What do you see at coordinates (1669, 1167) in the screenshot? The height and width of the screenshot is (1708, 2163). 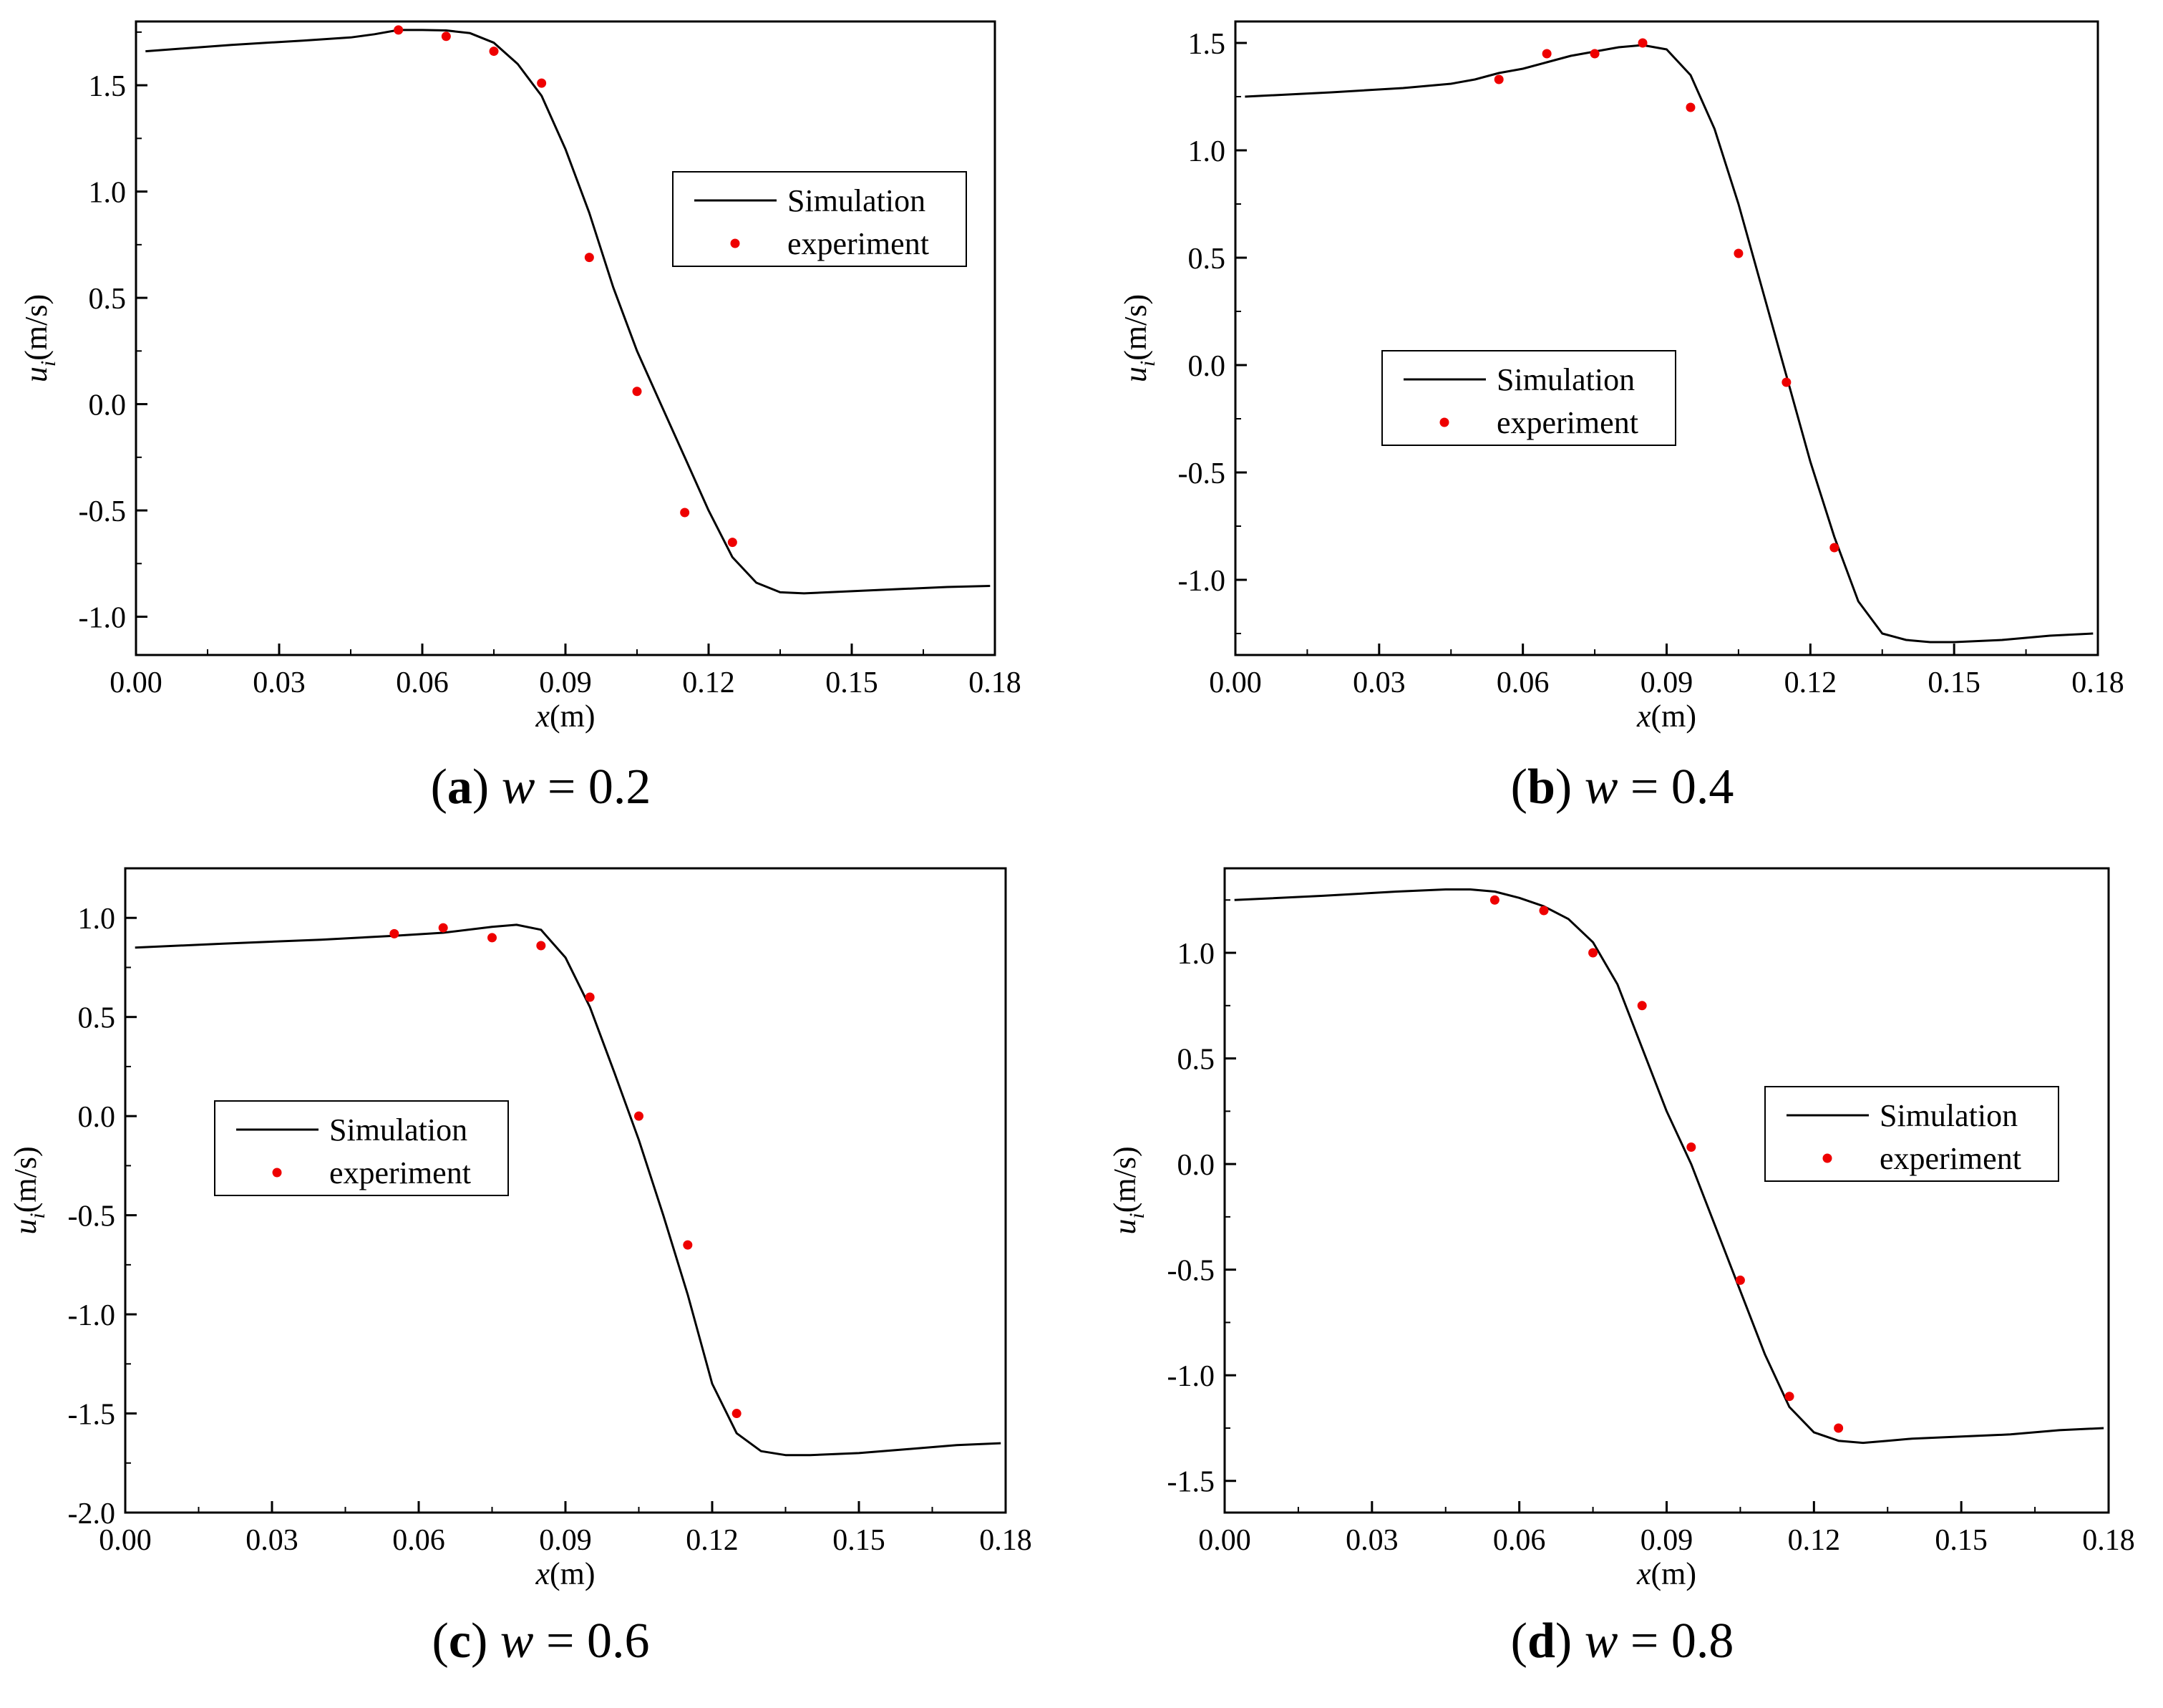 I see `simulation-line-d` at bounding box center [1669, 1167].